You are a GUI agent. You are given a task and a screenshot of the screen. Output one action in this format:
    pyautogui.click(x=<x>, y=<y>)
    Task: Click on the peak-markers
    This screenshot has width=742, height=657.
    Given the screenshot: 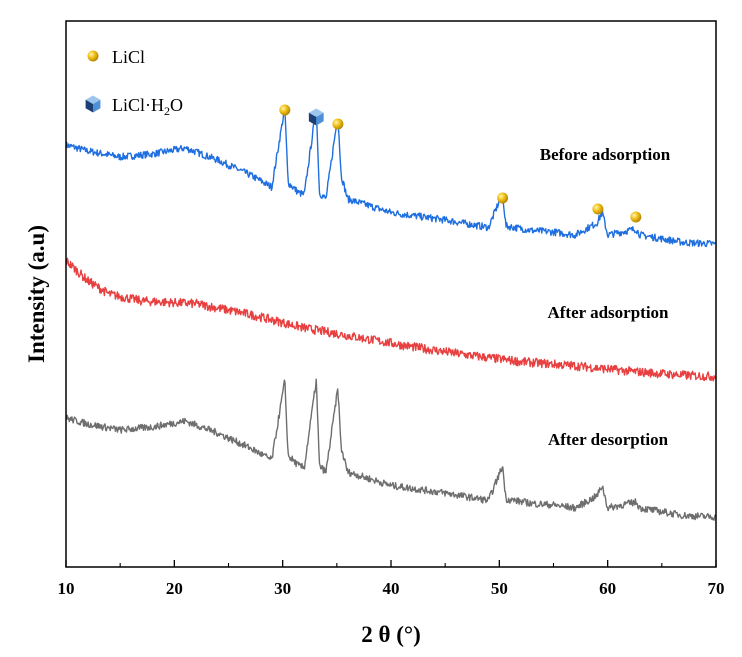 What is the action you would take?
    pyautogui.click(x=460, y=163)
    